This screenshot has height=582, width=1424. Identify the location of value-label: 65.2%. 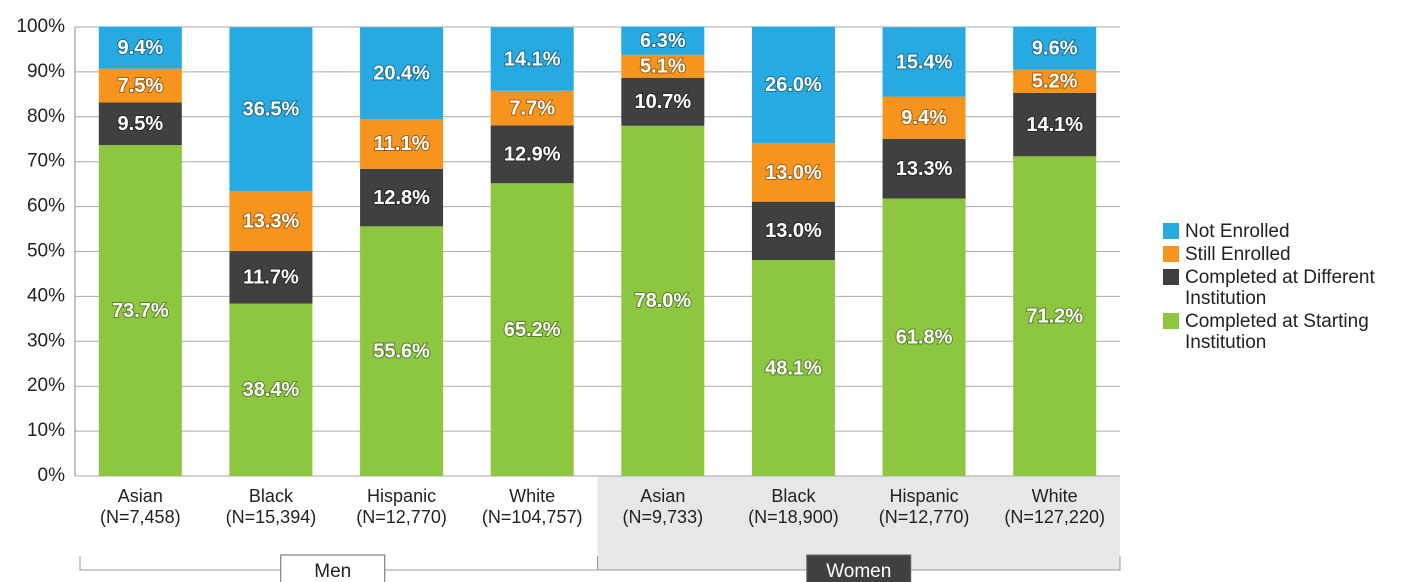
(532, 330).